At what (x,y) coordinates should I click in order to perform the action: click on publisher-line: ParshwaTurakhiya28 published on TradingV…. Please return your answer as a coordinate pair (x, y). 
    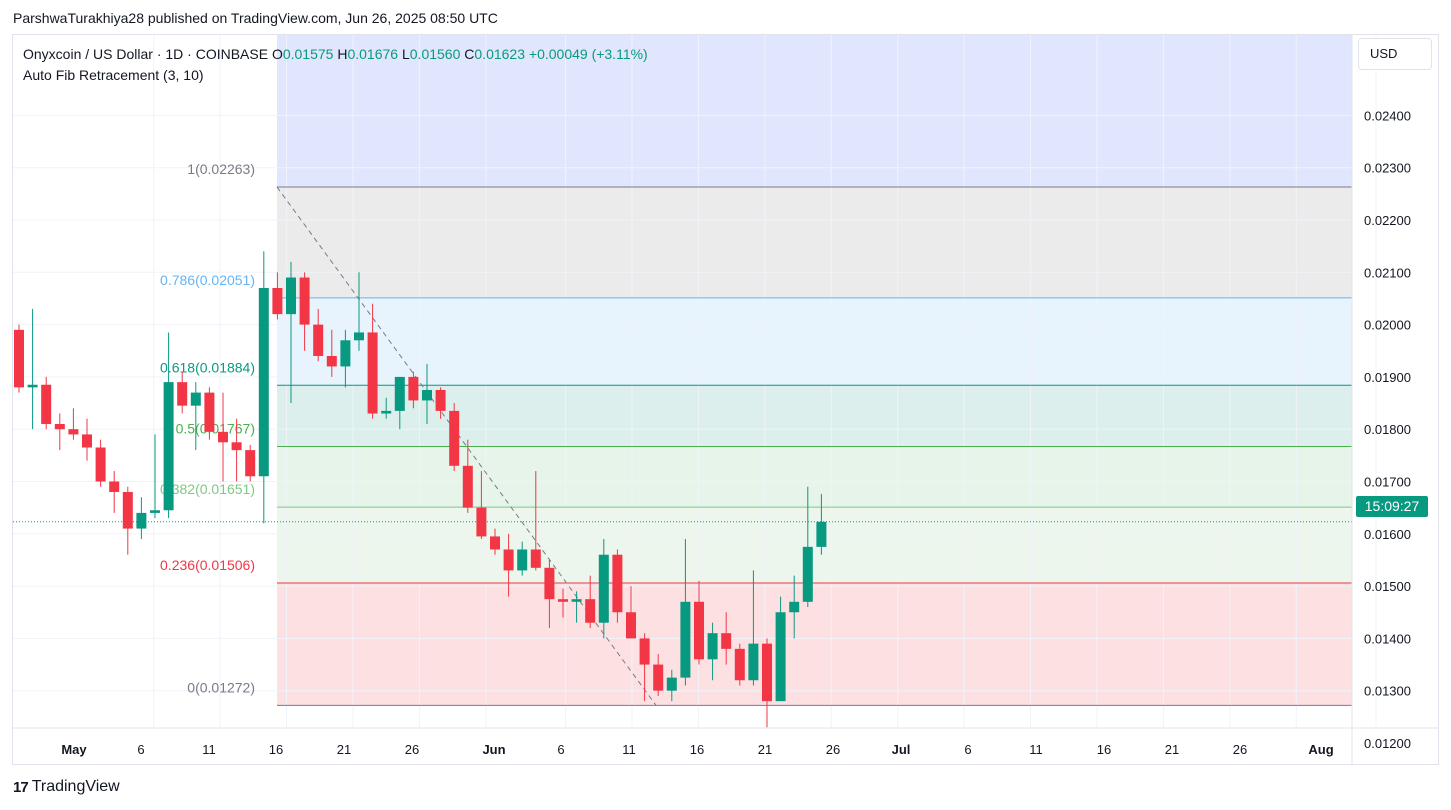
    Looking at the image, I should click on (255, 18).